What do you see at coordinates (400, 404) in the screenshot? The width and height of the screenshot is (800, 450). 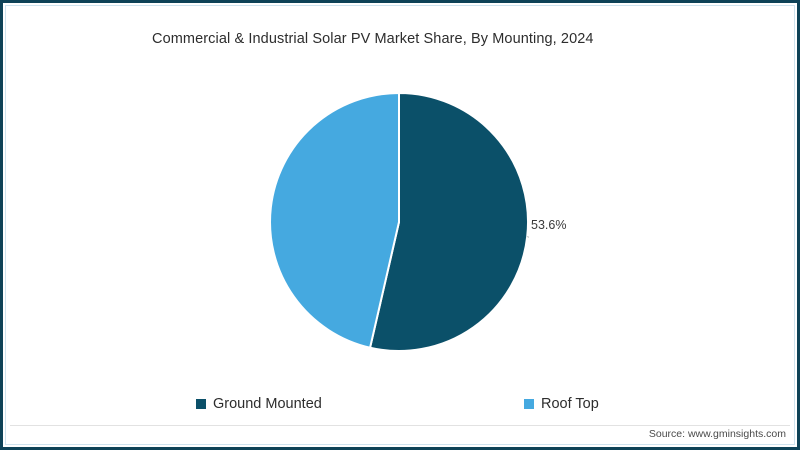 I see `chart-legend: Ground Mounted Roof Top` at bounding box center [400, 404].